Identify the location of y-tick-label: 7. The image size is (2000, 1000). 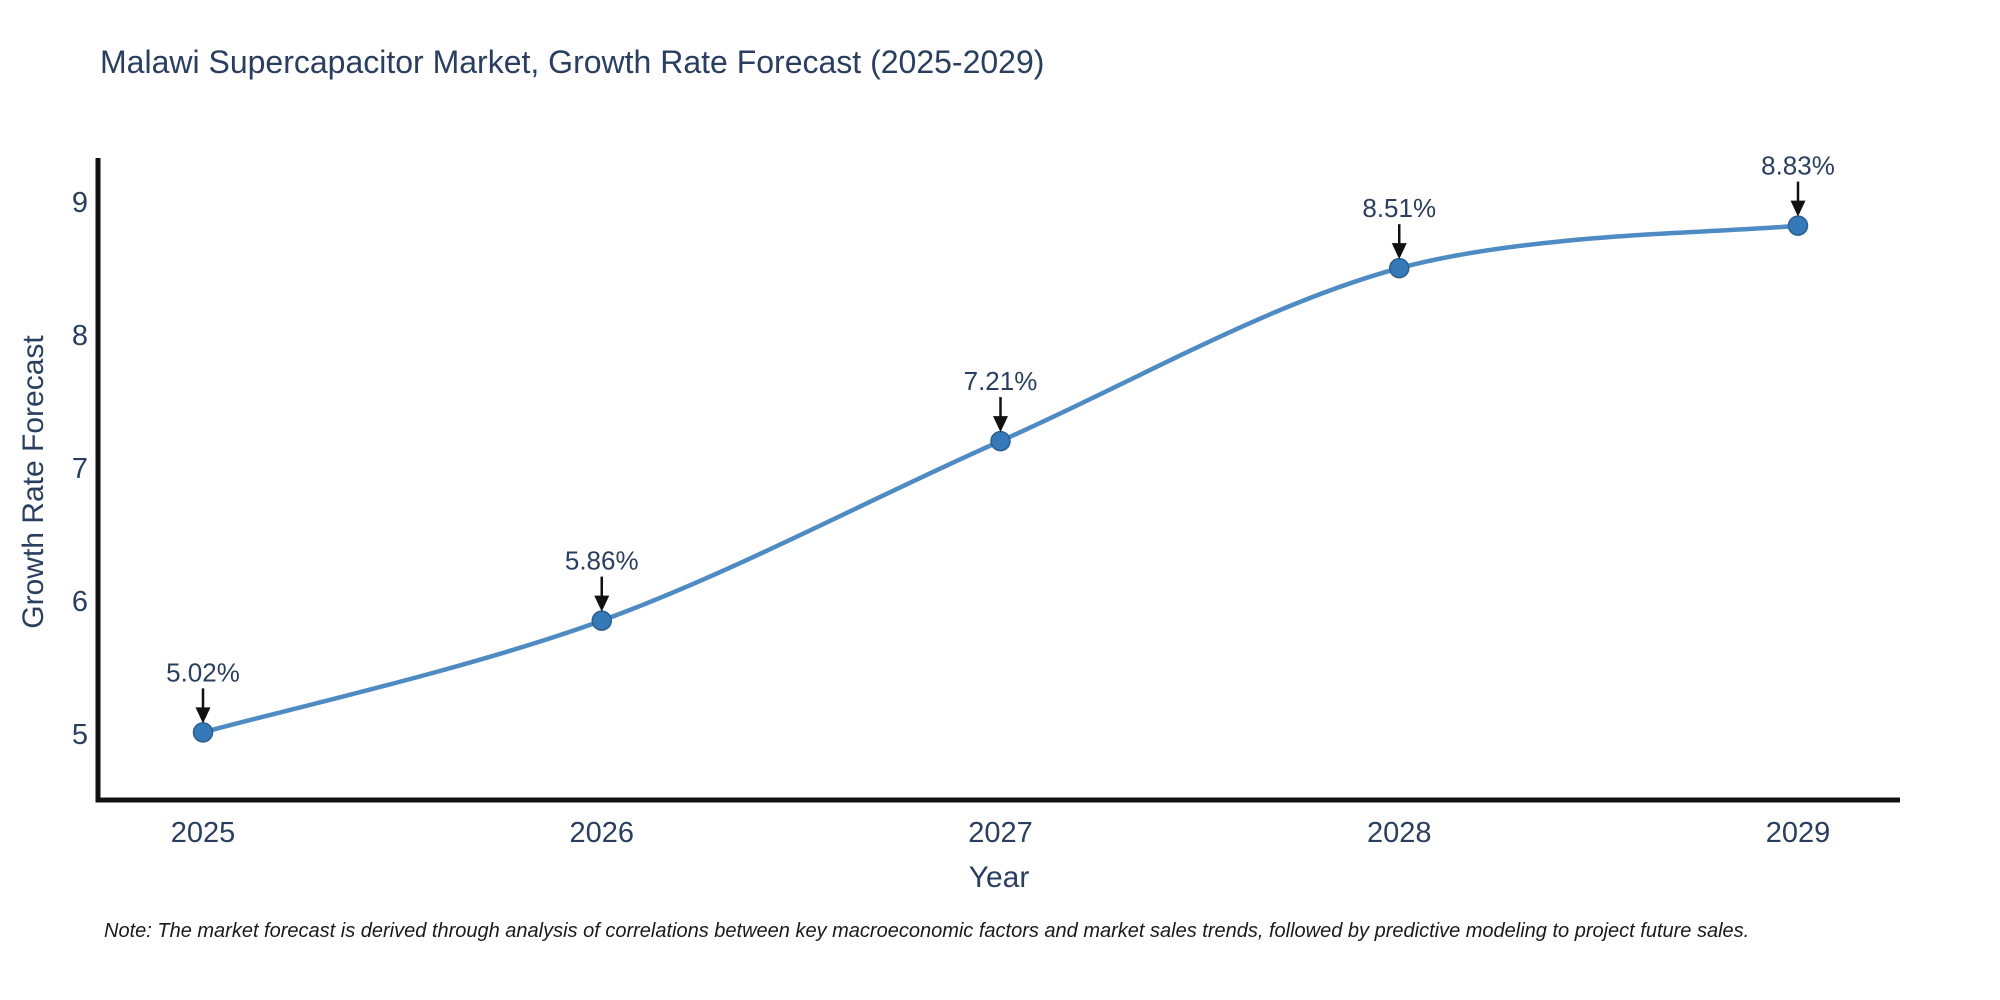
(80, 469).